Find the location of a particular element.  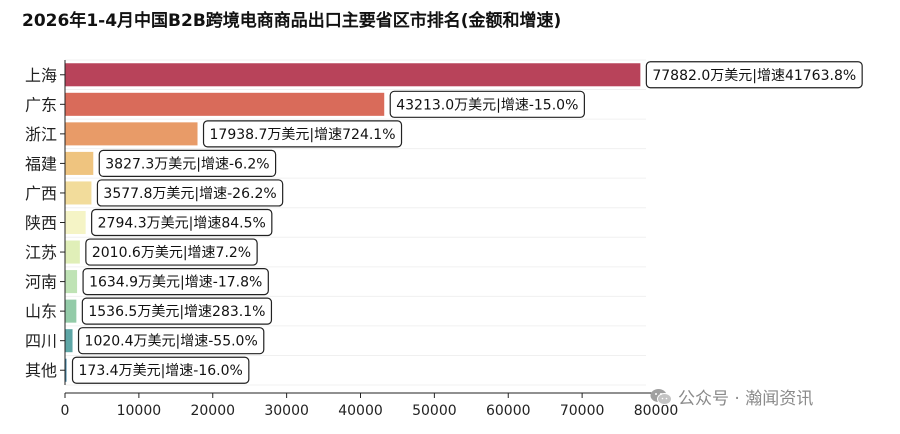

data-label-7: 1634.9万美元|增速-17.8% is located at coordinates (175, 281).